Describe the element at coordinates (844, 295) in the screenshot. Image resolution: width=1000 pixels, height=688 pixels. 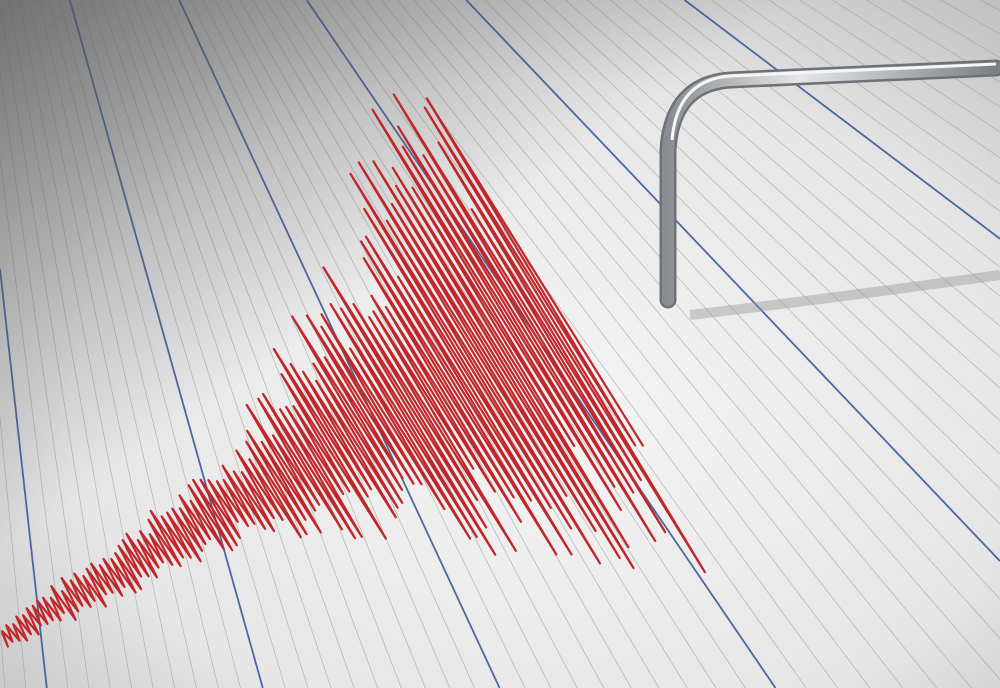
I see `stylus-shadow` at that location.